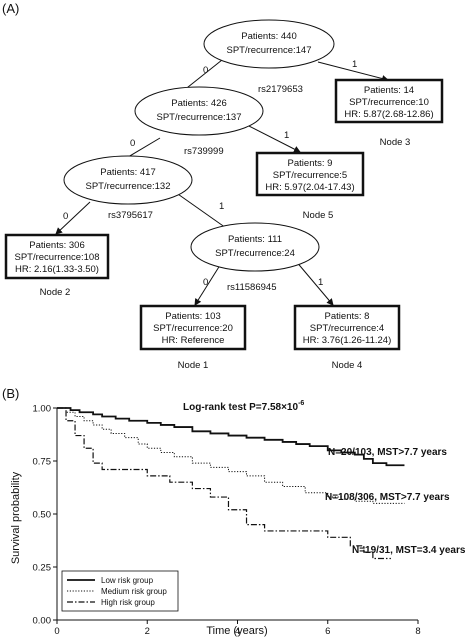 This screenshot has height=638, width=474. I want to click on node-3-hr: HR: 5.87(2.68-12.86), so click(388, 114).